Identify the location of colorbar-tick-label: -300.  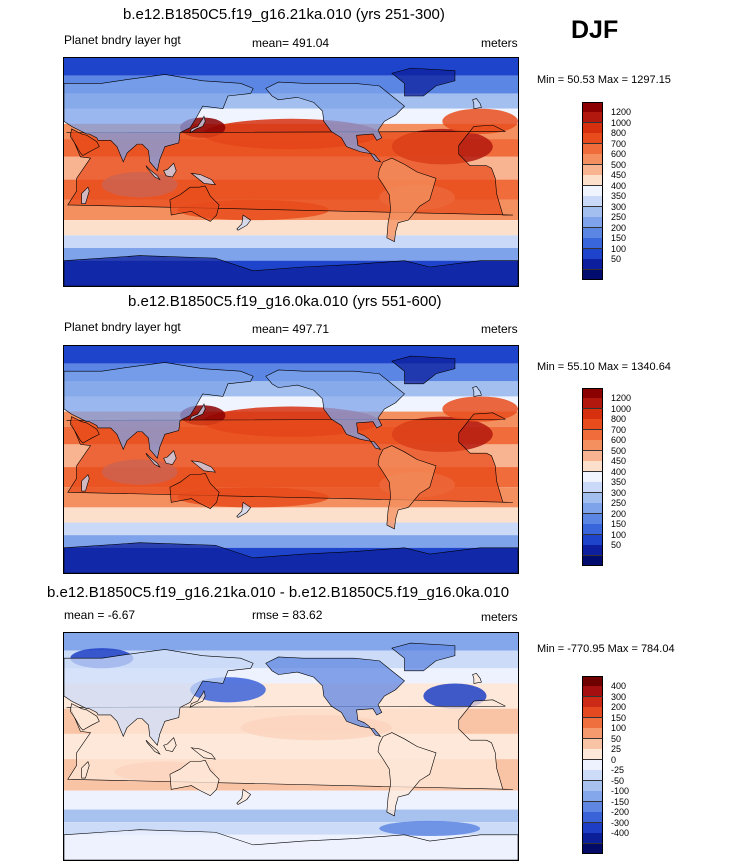
(620, 822).